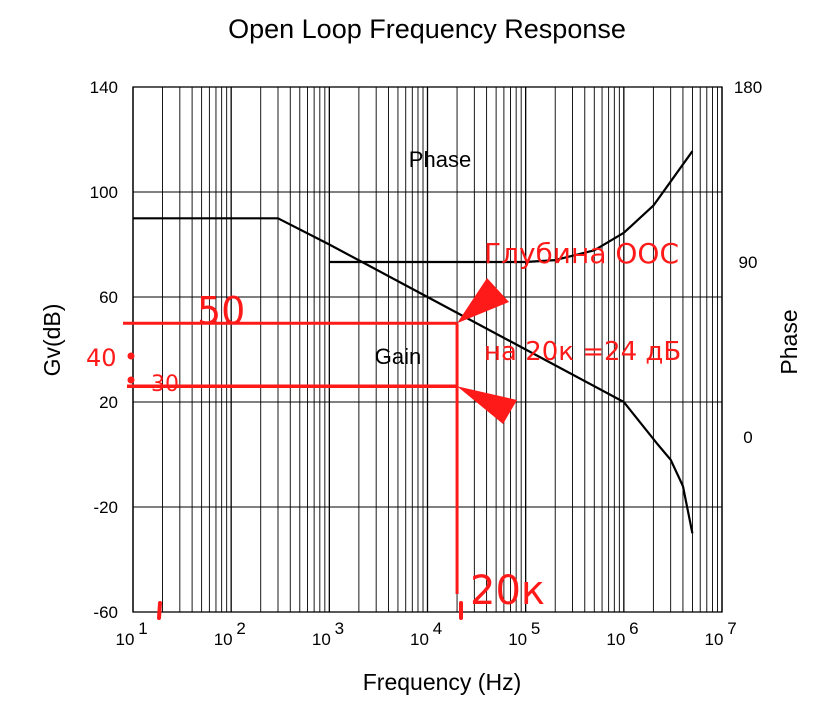 The image size is (813, 715). Describe the element at coordinates (104, 87) in the screenshot. I see `y-tick-label: 140` at that location.